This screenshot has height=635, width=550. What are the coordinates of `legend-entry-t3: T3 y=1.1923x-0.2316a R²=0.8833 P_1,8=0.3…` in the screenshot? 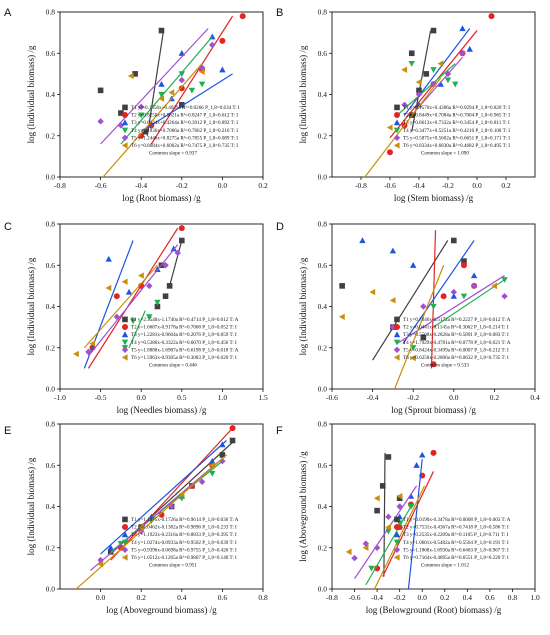 It's located at (184, 535).